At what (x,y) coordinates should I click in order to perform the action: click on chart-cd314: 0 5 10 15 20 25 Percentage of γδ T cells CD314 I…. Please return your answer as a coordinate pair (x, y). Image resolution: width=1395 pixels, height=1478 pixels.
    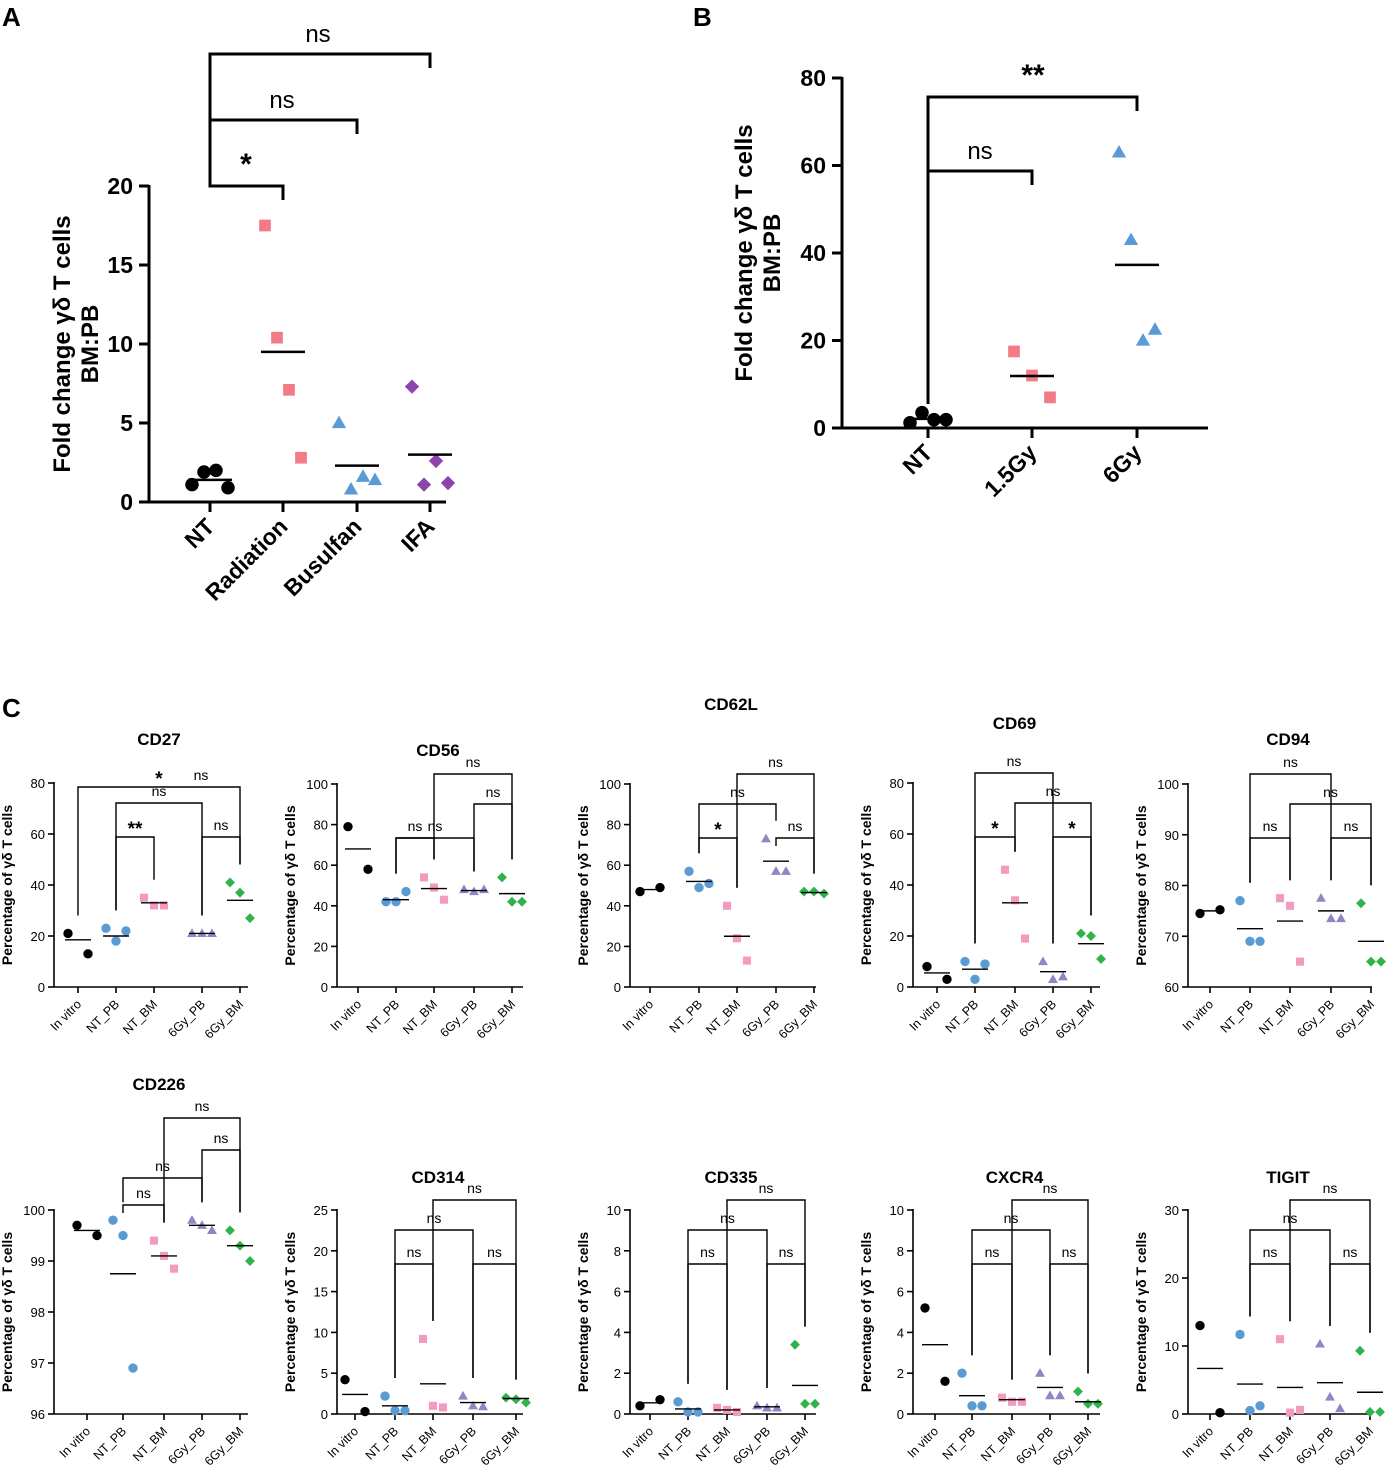
    Looking at the image, I should click on (406, 1318).